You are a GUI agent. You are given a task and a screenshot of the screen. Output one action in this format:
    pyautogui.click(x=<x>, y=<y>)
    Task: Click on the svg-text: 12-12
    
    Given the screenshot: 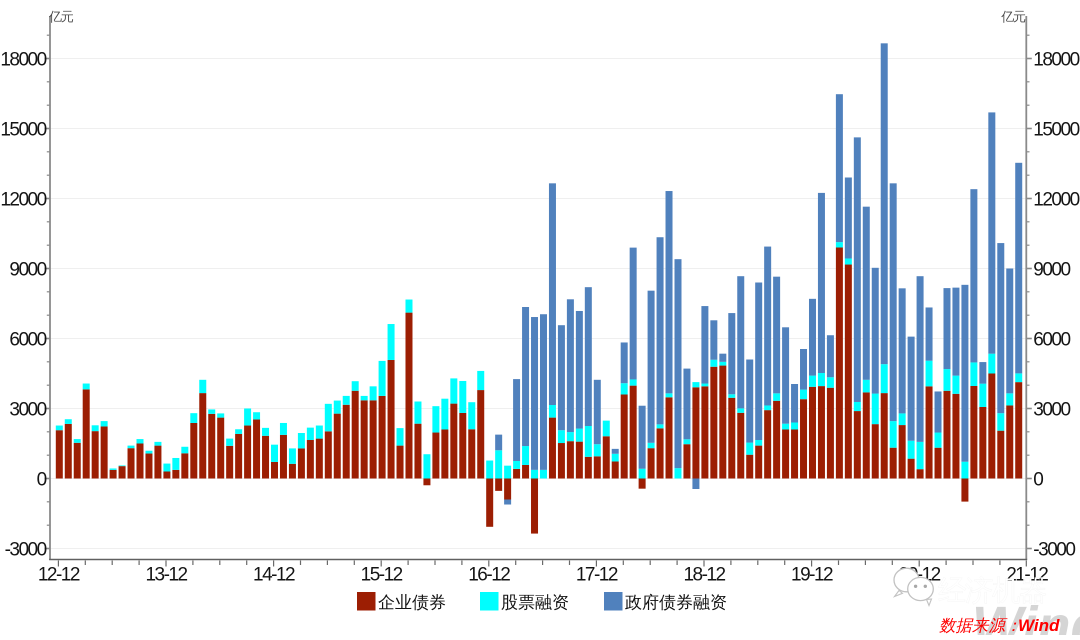 What is the action you would take?
    pyautogui.click(x=59, y=575)
    